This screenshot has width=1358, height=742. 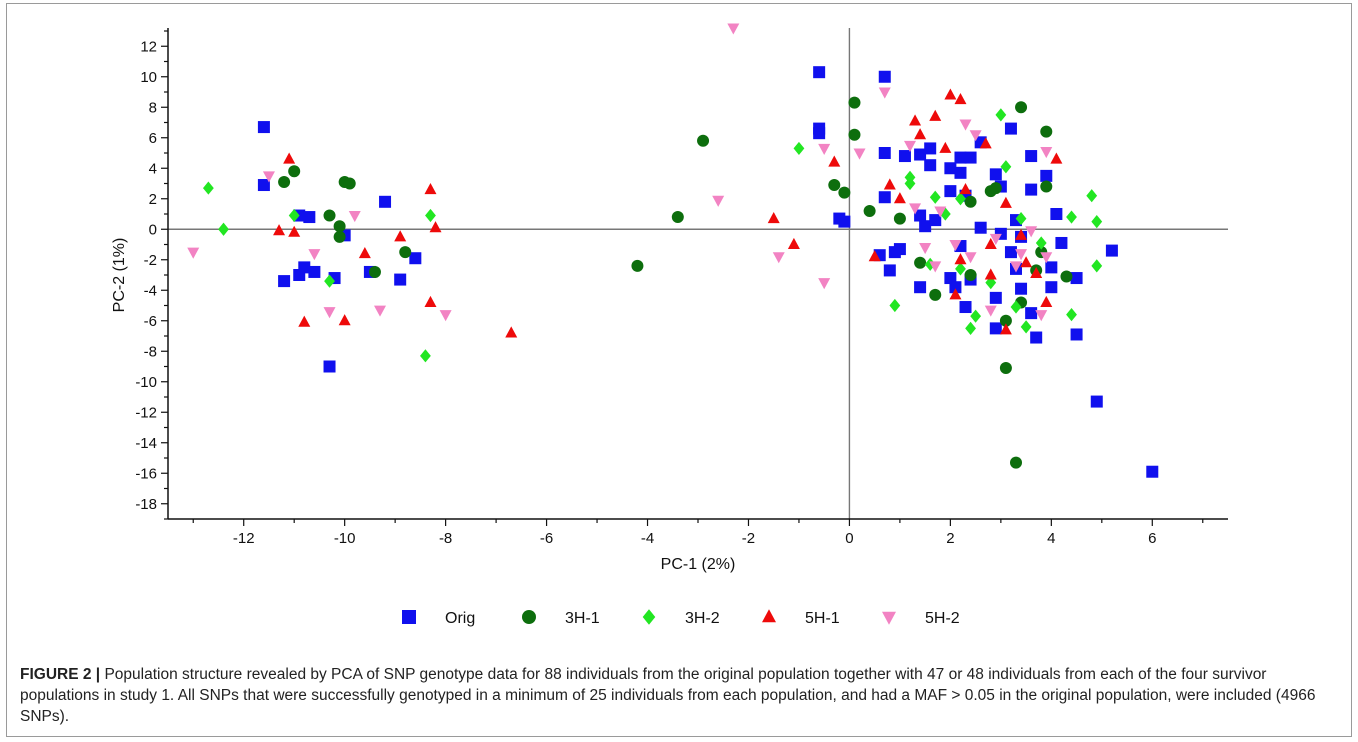 I want to click on y-tick-label: -8, so click(x=150, y=351).